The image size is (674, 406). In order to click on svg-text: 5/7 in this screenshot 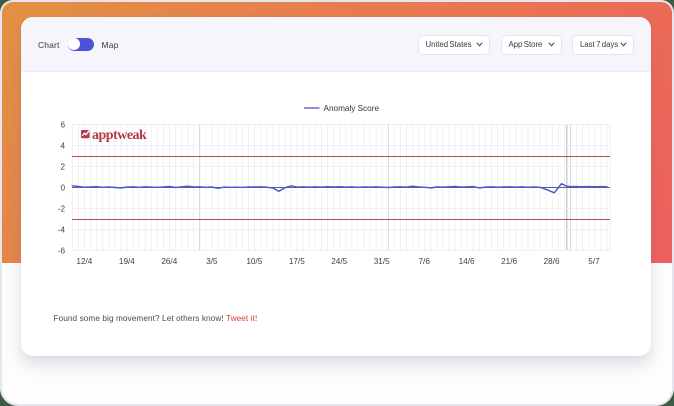, I will do `click(594, 261)`.